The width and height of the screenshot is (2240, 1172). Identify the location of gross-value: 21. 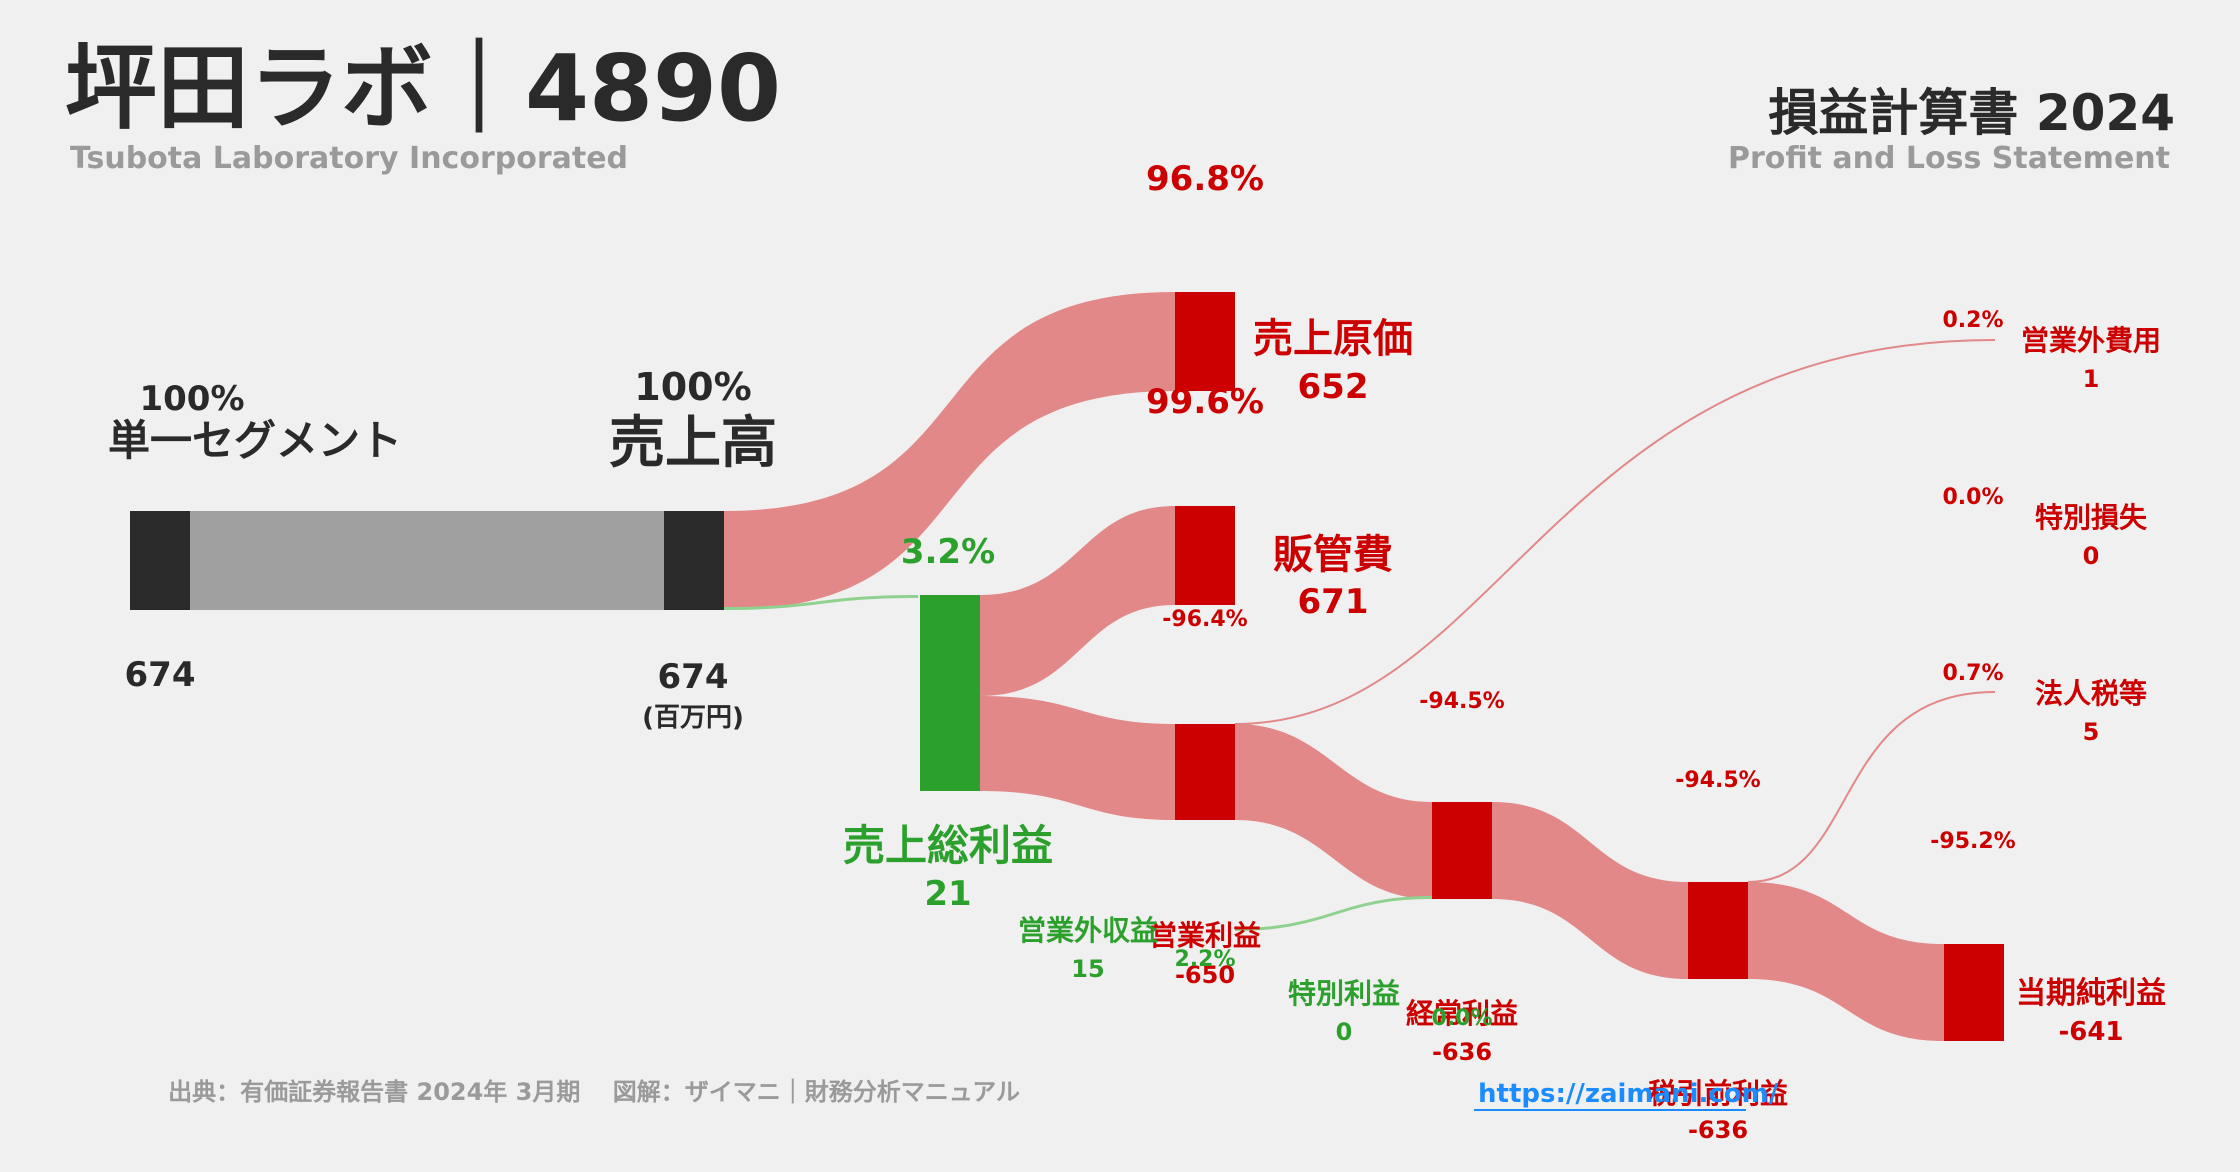
(947, 894).